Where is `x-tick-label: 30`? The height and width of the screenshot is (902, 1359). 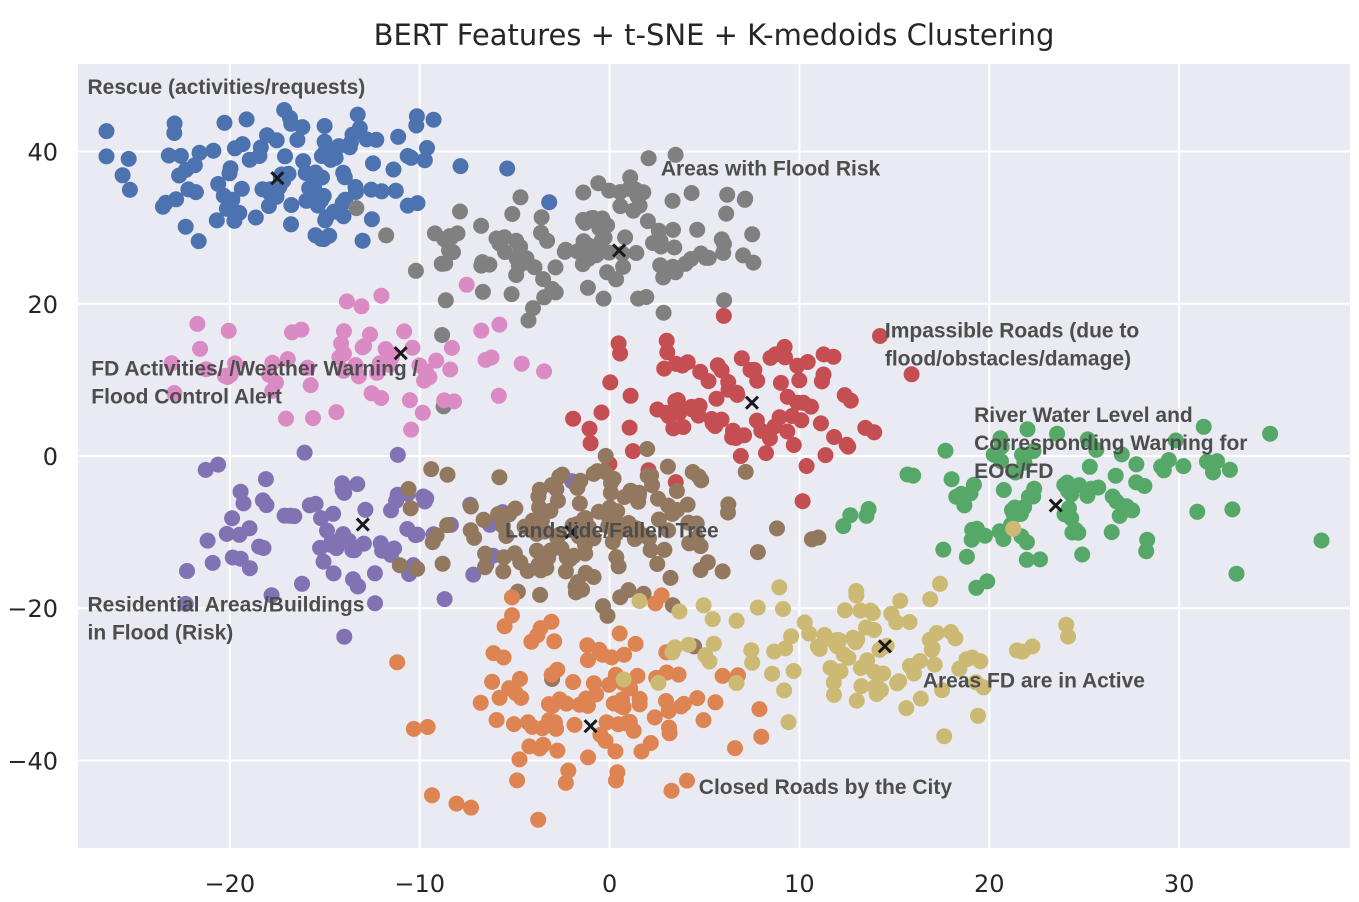 x-tick-label: 30 is located at coordinates (1179, 884).